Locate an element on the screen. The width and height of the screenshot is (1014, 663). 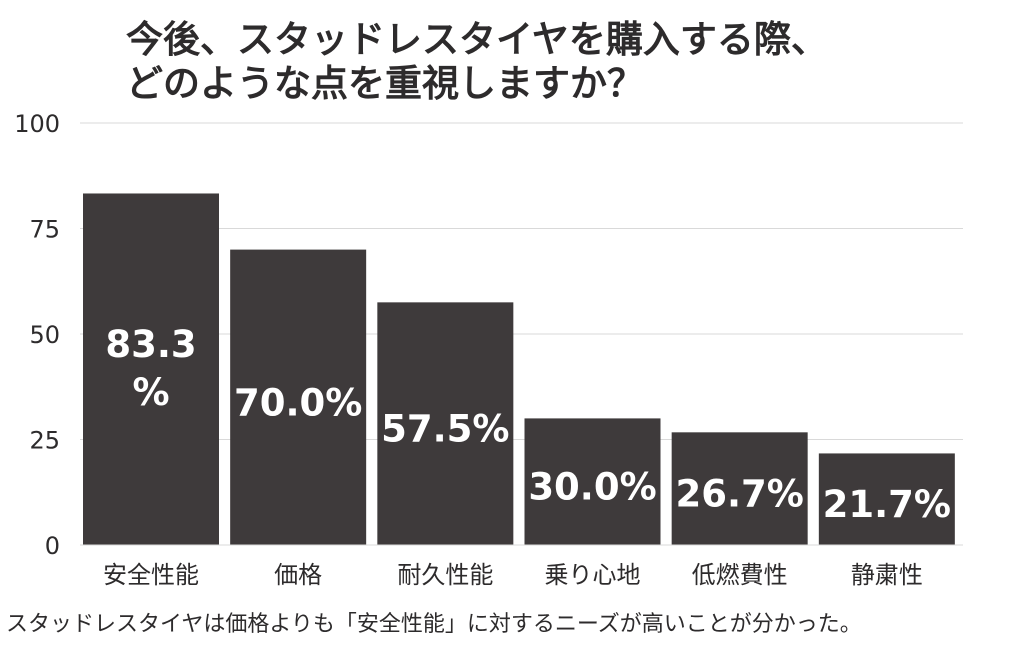
bar-value-label: 83.3 is located at coordinates (150, 344).